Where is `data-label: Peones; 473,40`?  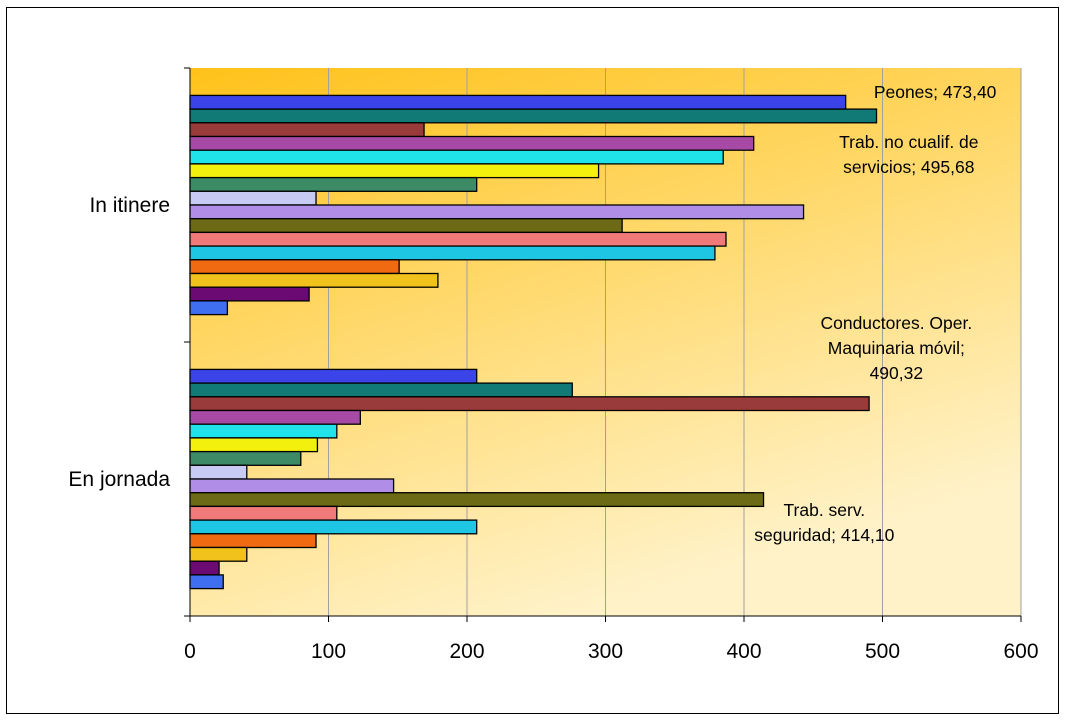
data-label: Peones; 473,40 is located at coordinates (935, 92).